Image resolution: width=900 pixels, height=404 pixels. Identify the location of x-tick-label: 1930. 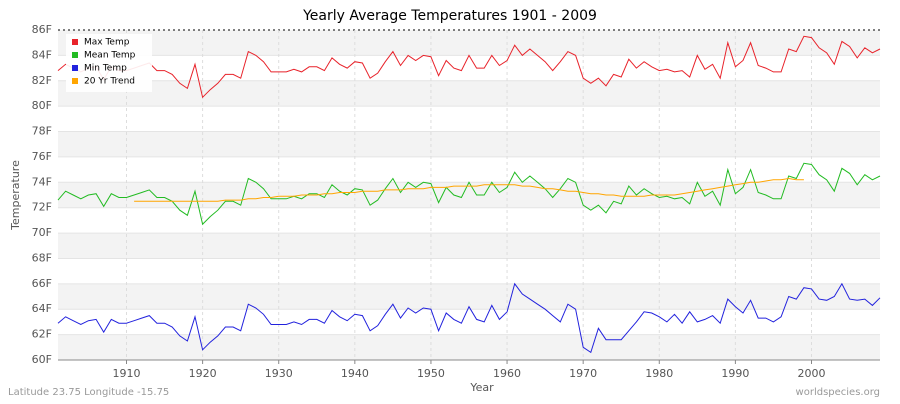
(279, 373).